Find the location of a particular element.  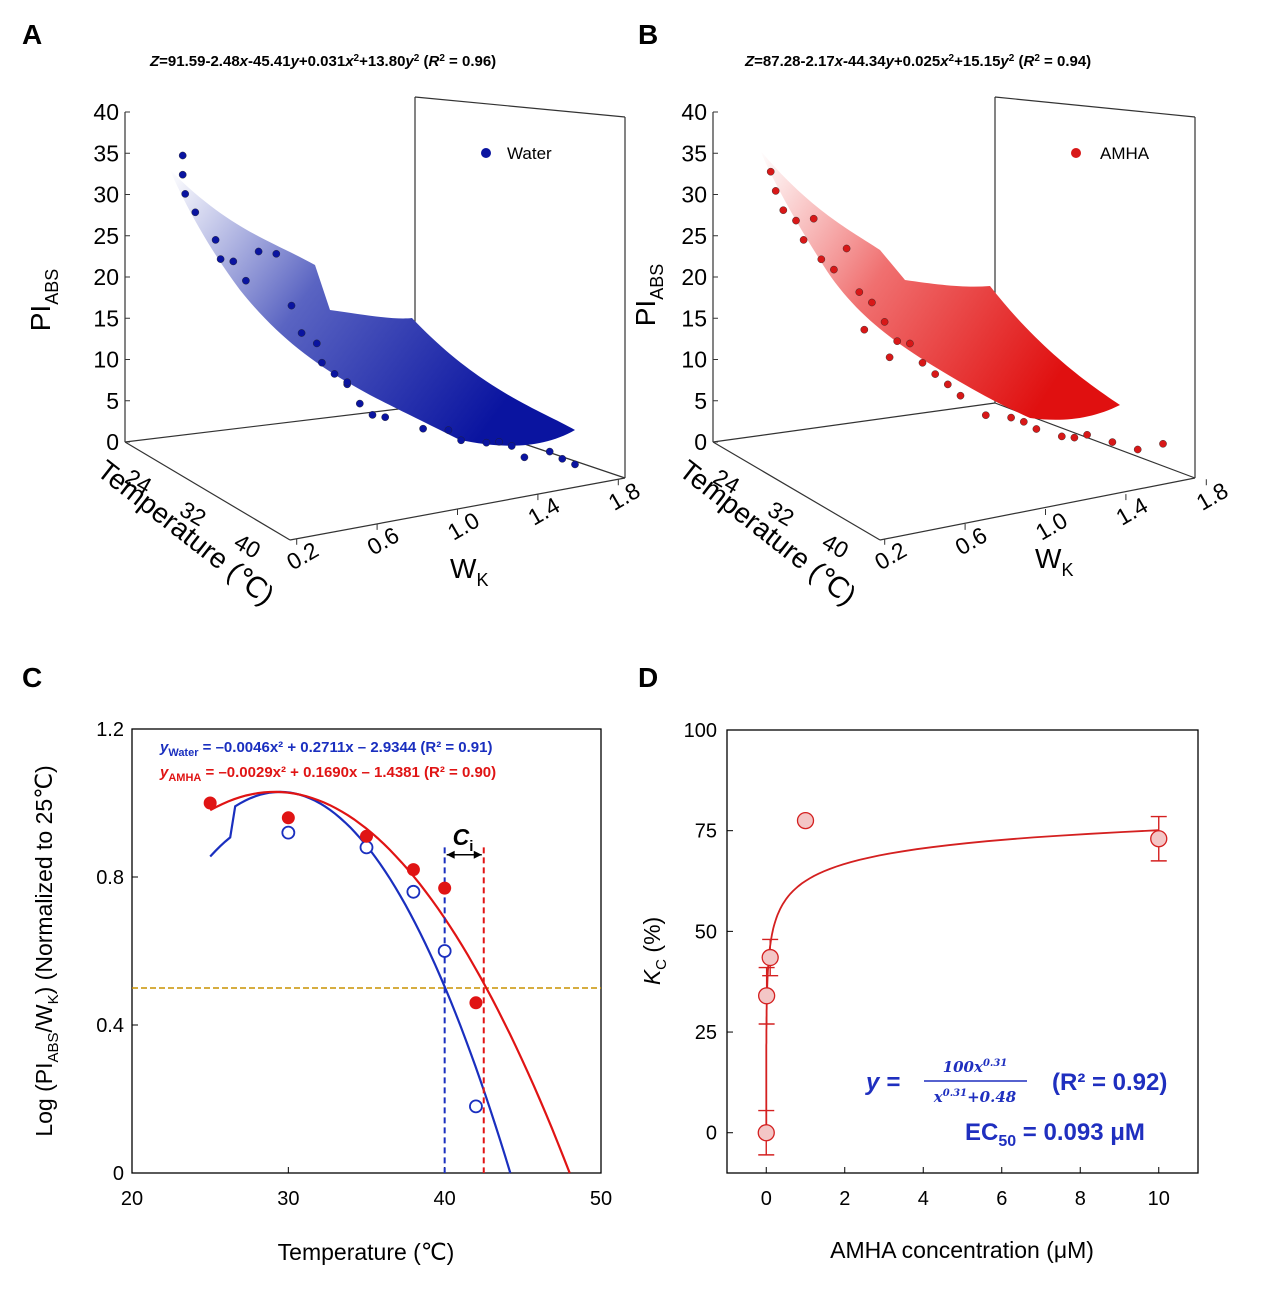

z-ticks-a: 40 35 30 25 20 15 10 5 0 is located at coordinates (111, 277).